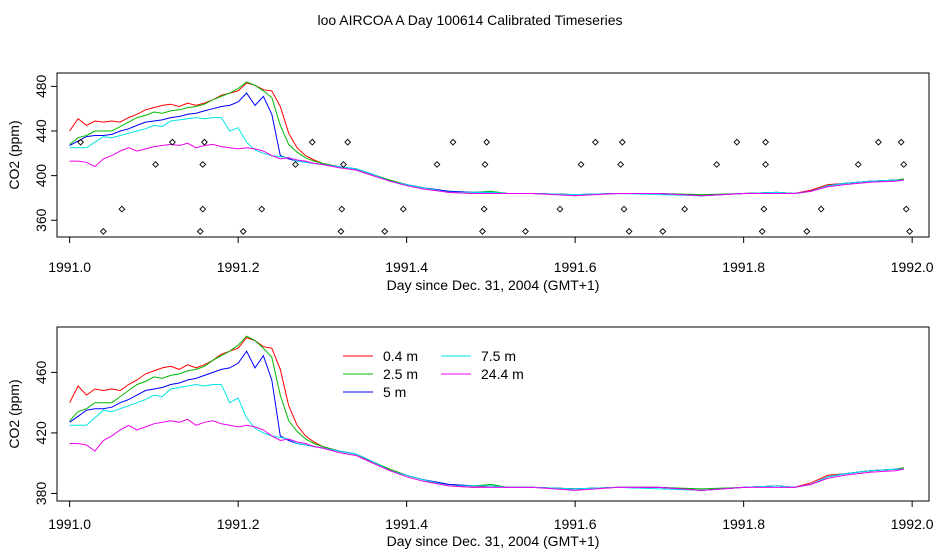 This screenshot has height=550, width=950. I want to click on top-x-tick-label: 1991.4, so click(406, 267).